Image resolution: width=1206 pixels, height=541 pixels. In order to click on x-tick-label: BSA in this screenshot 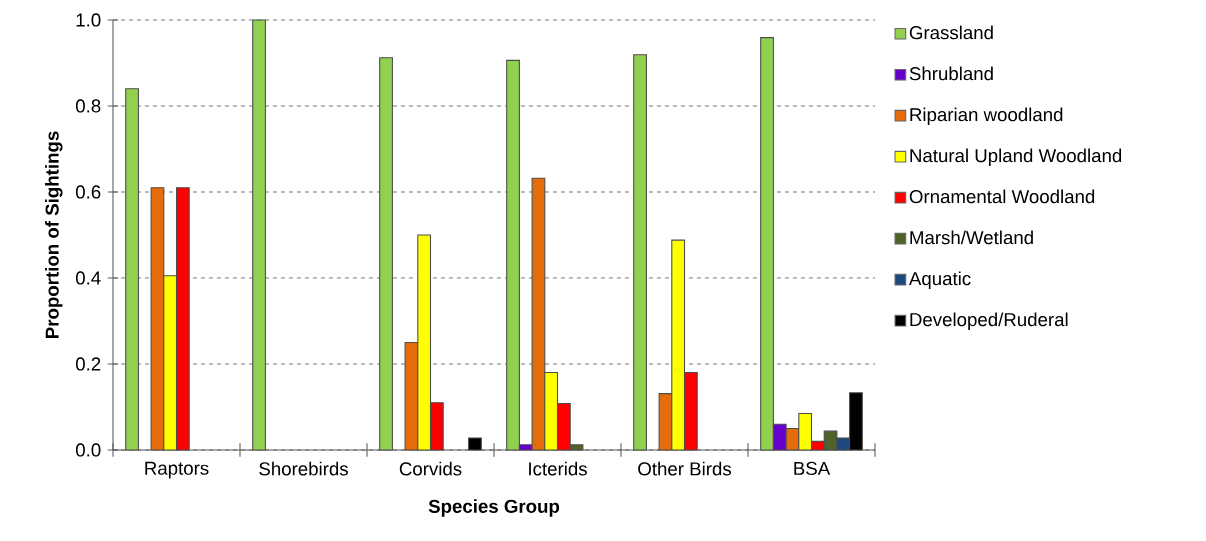, I will do `click(812, 468)`.